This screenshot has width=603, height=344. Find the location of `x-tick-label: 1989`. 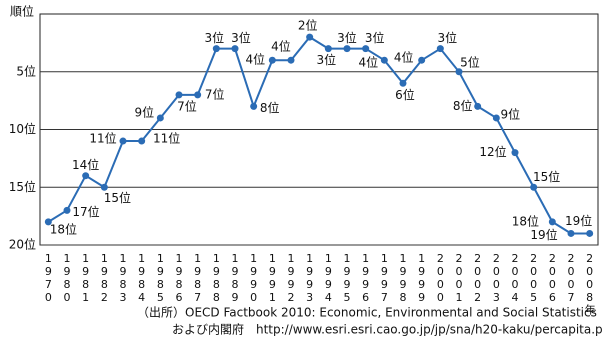

x-tick-label: 1989 is located at coordinates (235, 278).